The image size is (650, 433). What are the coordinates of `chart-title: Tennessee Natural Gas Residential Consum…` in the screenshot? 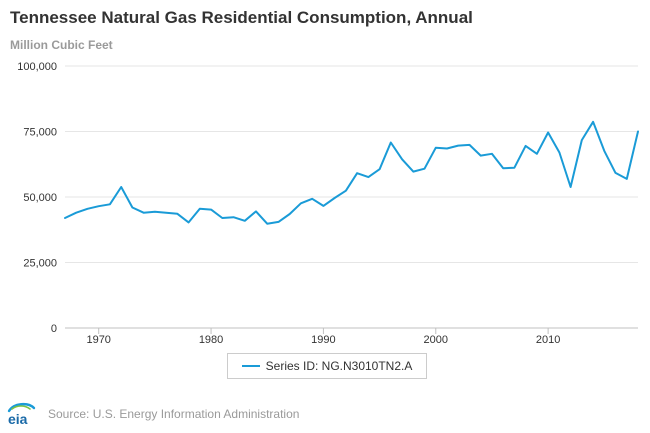 It's located at (241, 17).